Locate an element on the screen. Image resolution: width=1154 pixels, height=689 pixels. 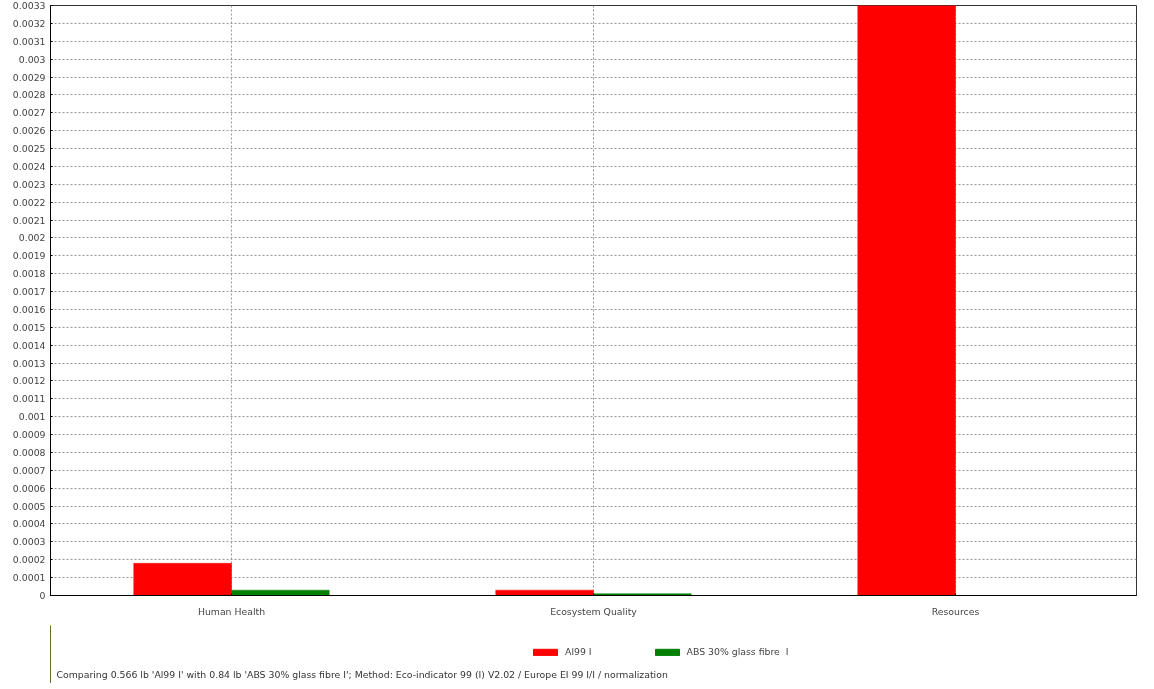
y-tick-label: 0.0011 is located at coordinates (29, 399).